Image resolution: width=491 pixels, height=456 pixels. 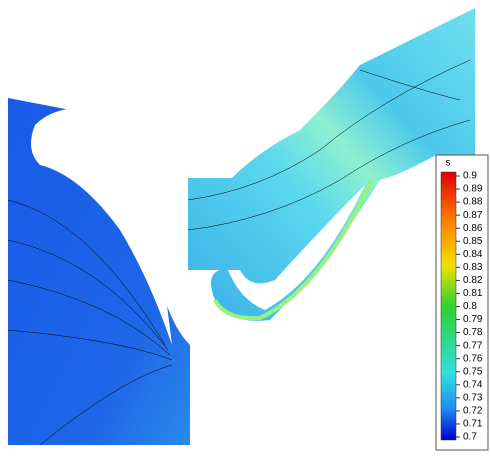 What do you see at coordinates (473, 215) in the screenshot?
I see `tick-label: 0.87` at bounding box center [473, 215].